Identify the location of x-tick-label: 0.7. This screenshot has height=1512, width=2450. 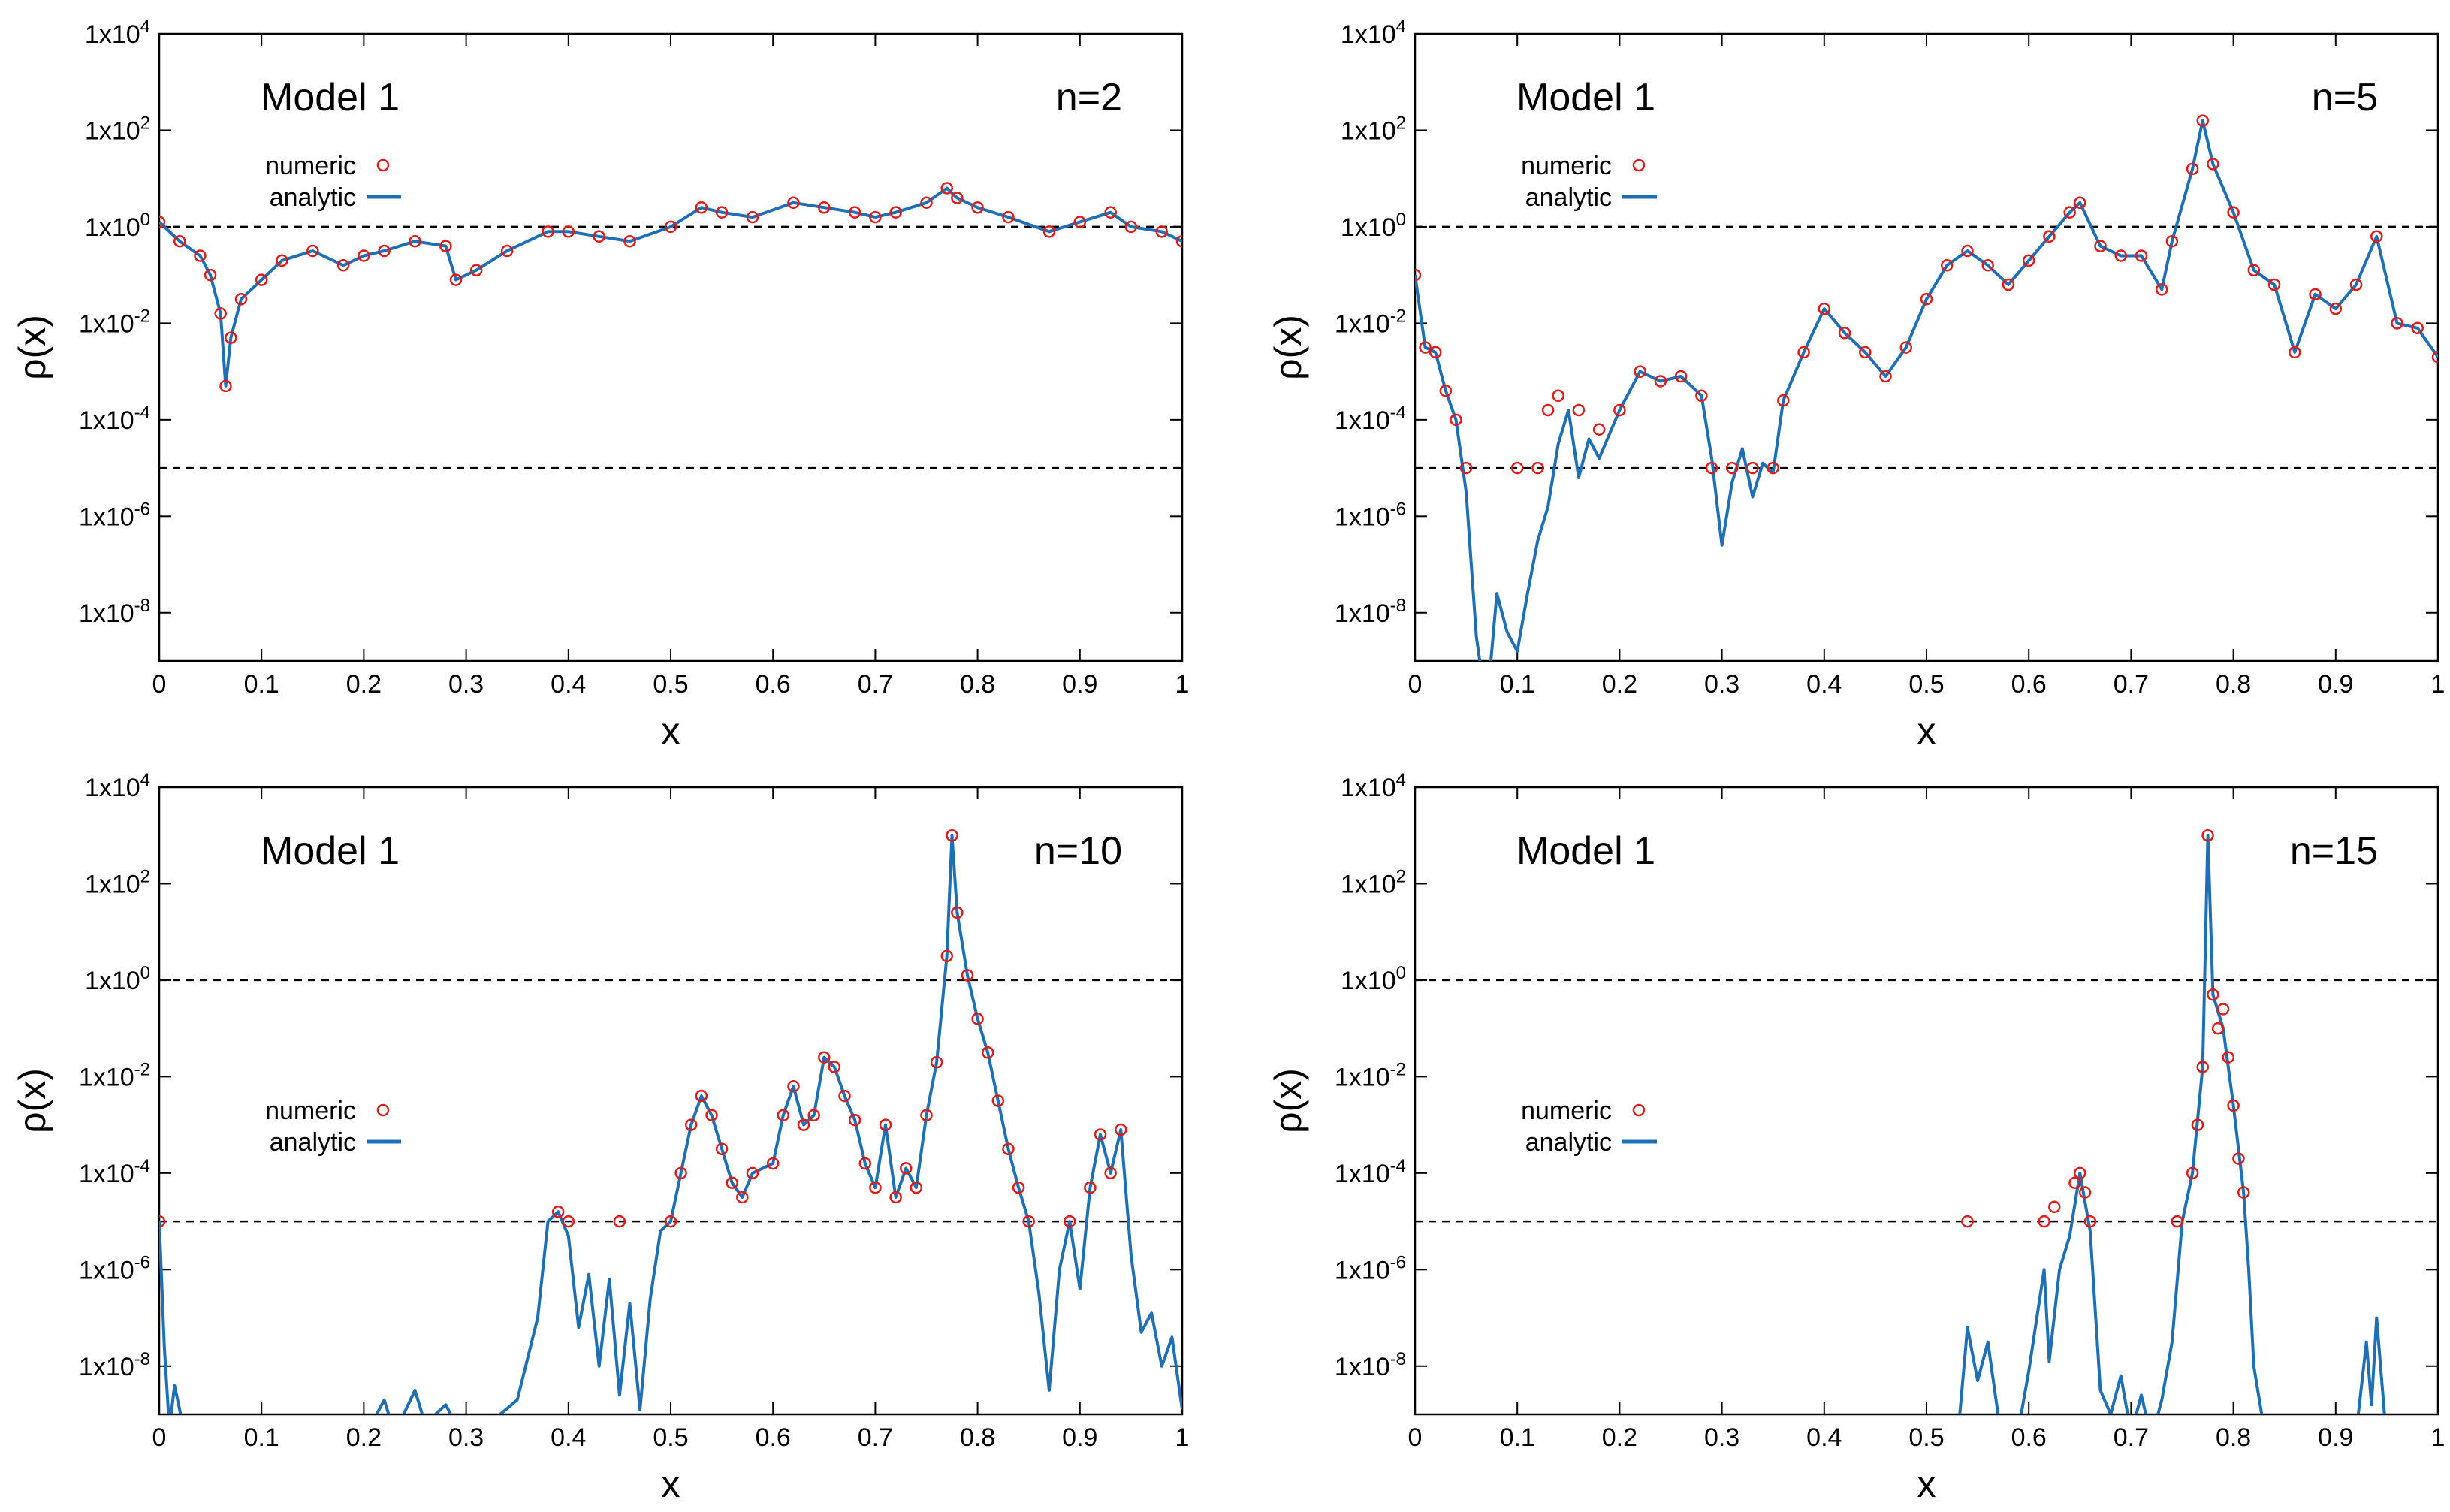
(875, 684).